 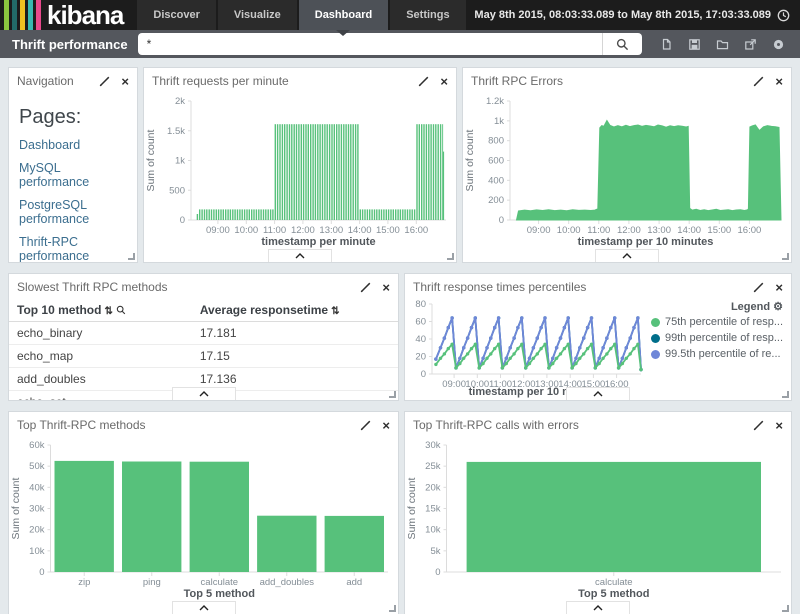 I want to click on svg-text: 60k, so click(x=37, y=445).